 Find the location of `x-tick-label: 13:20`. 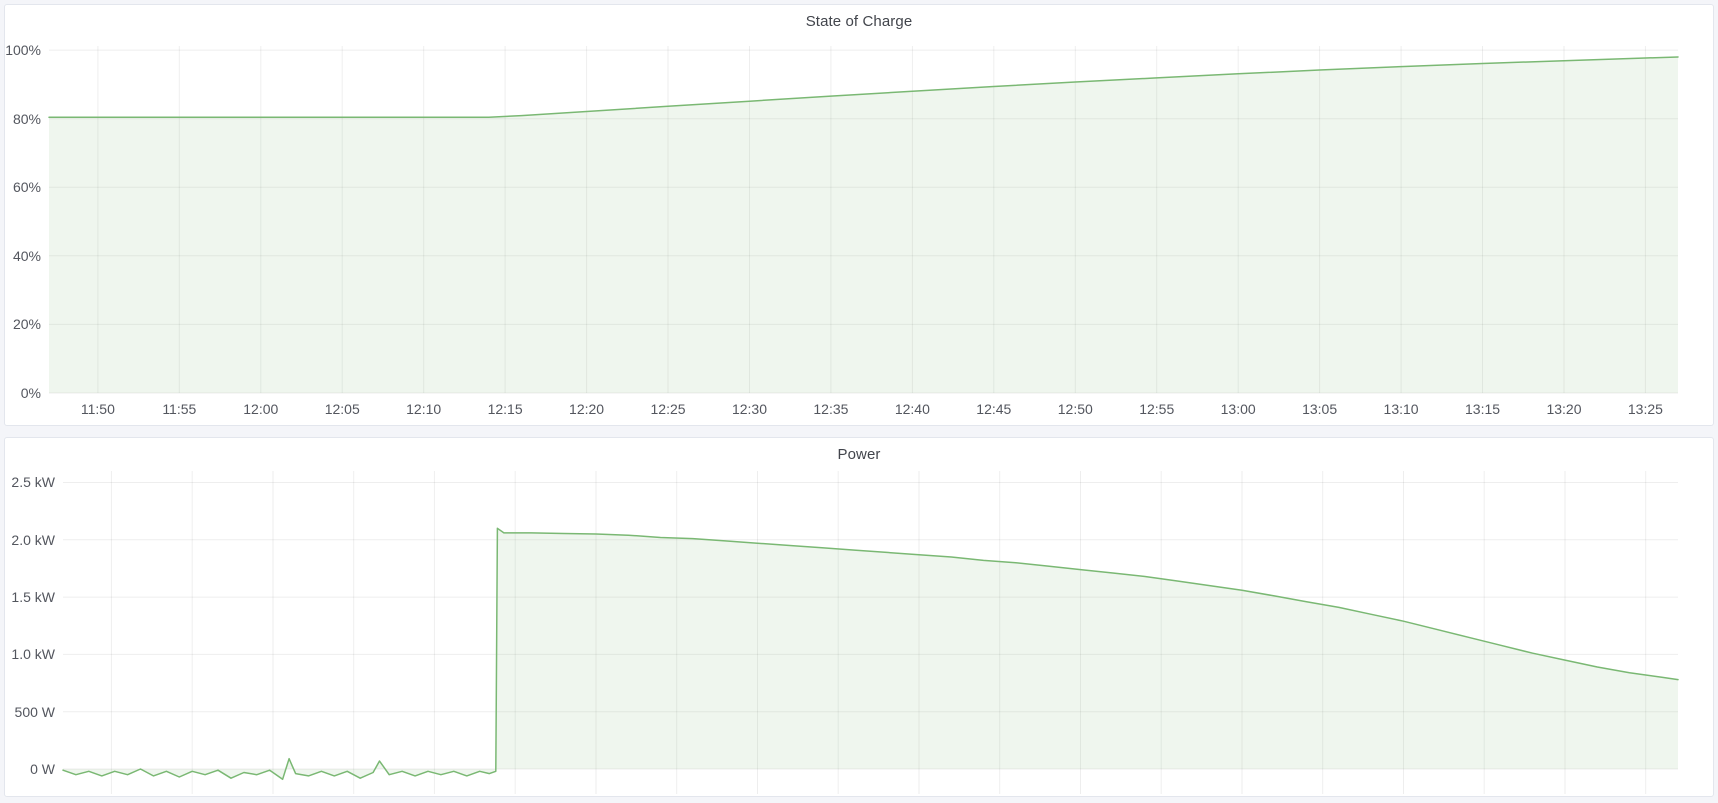

x-tick-label: 13:20 is located at coordinates (1564, 409).